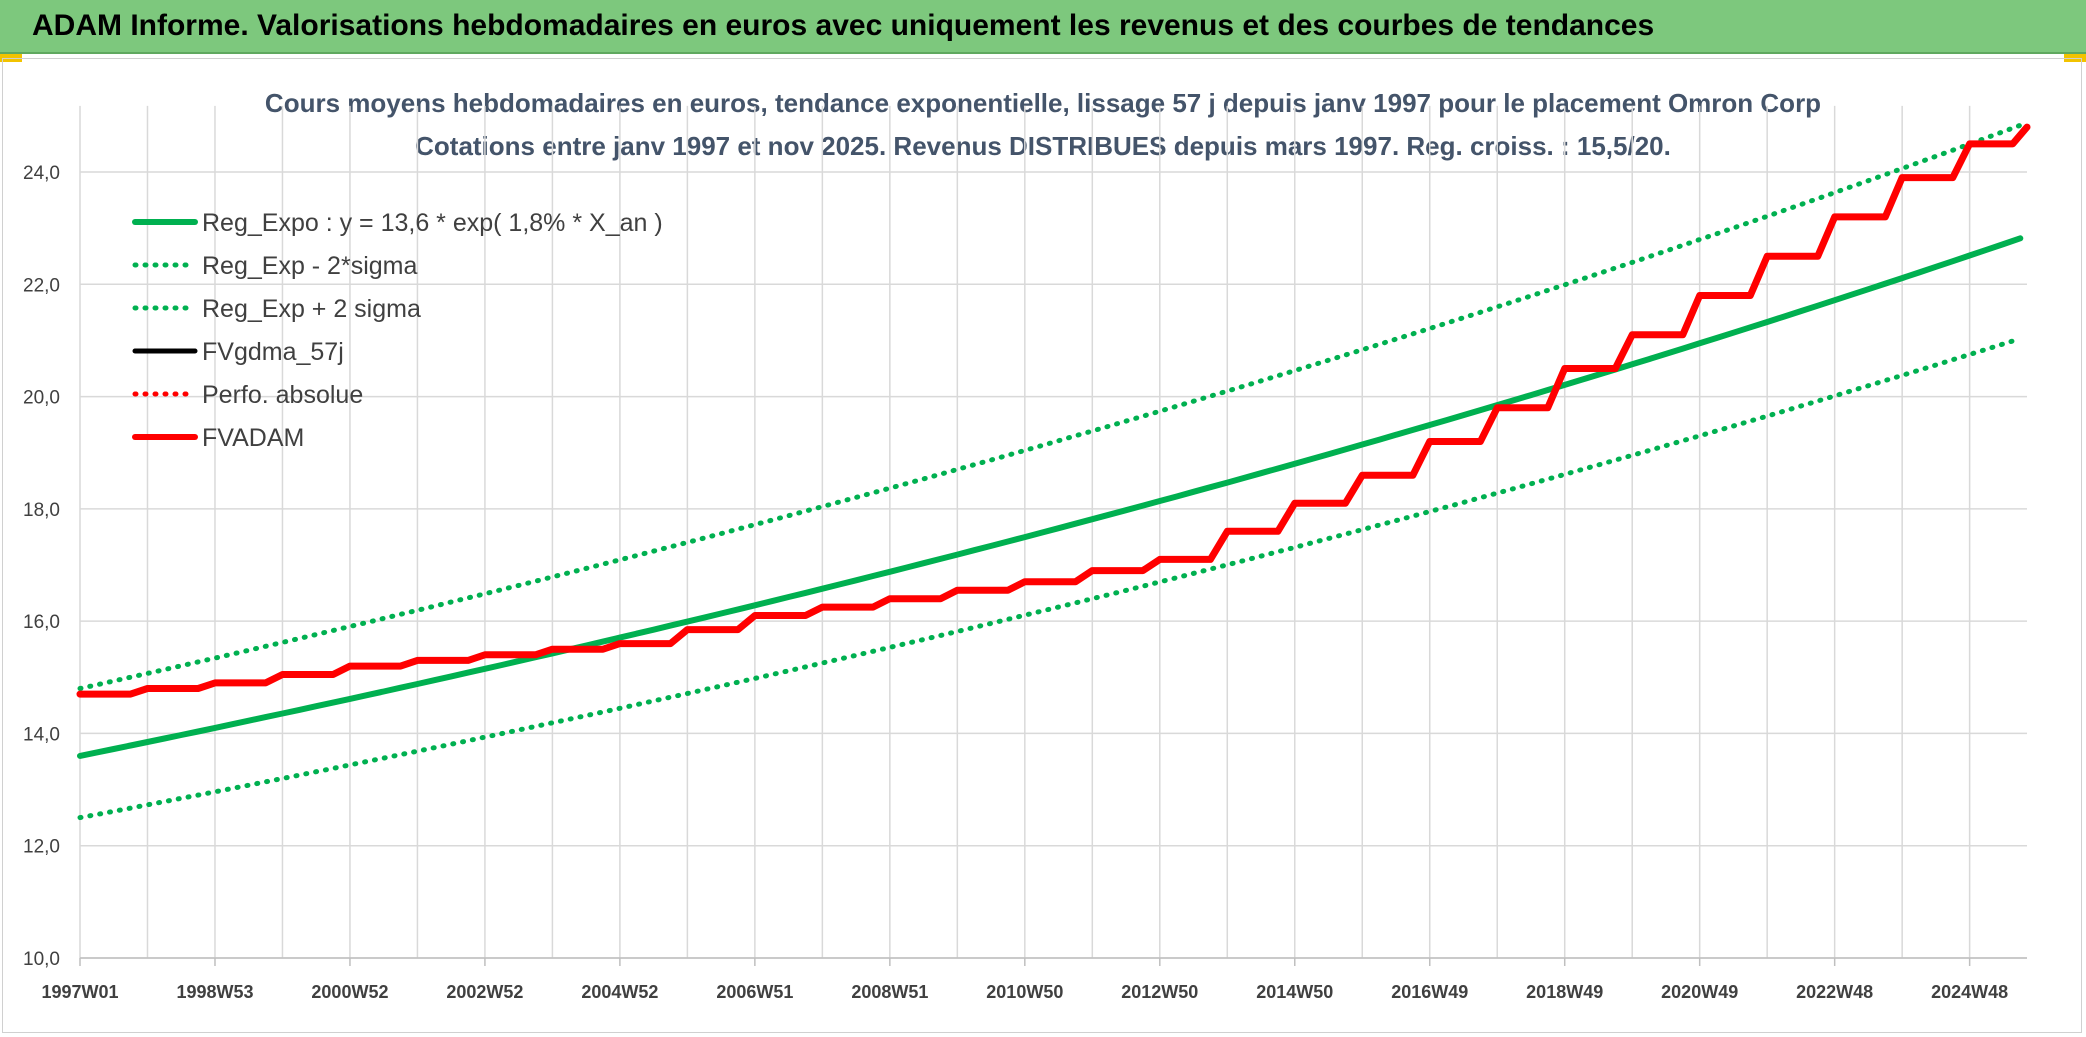 The height and width of the screenshot is (1037, 2086). I want to click on legend-label-reg-expo-y-13-6-exp-1-8-x-an: Reg_Expo : y = 13,6 * exp( 1,8% * X_an ), so click(432, 223).